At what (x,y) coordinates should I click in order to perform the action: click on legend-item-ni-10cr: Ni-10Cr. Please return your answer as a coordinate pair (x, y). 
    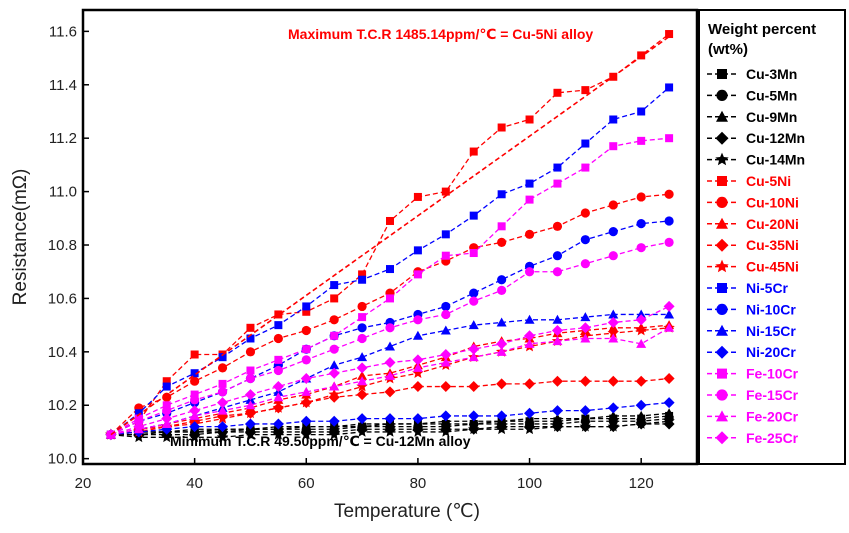
    Looking at the image, I should click on (751, 309).